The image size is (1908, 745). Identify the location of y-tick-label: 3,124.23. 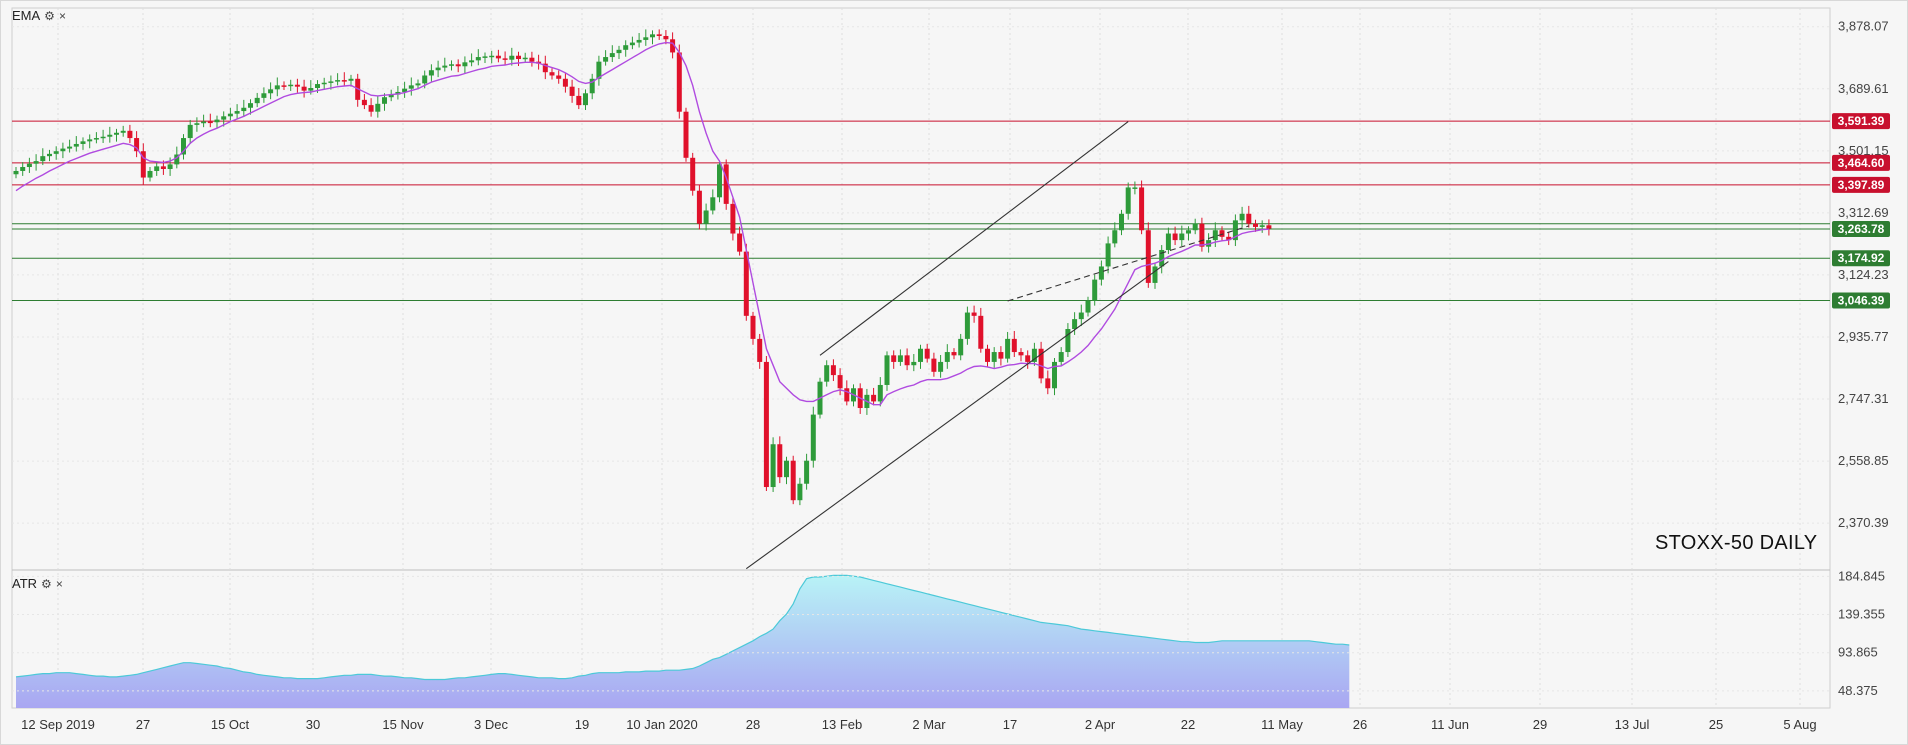
(1863, 274).